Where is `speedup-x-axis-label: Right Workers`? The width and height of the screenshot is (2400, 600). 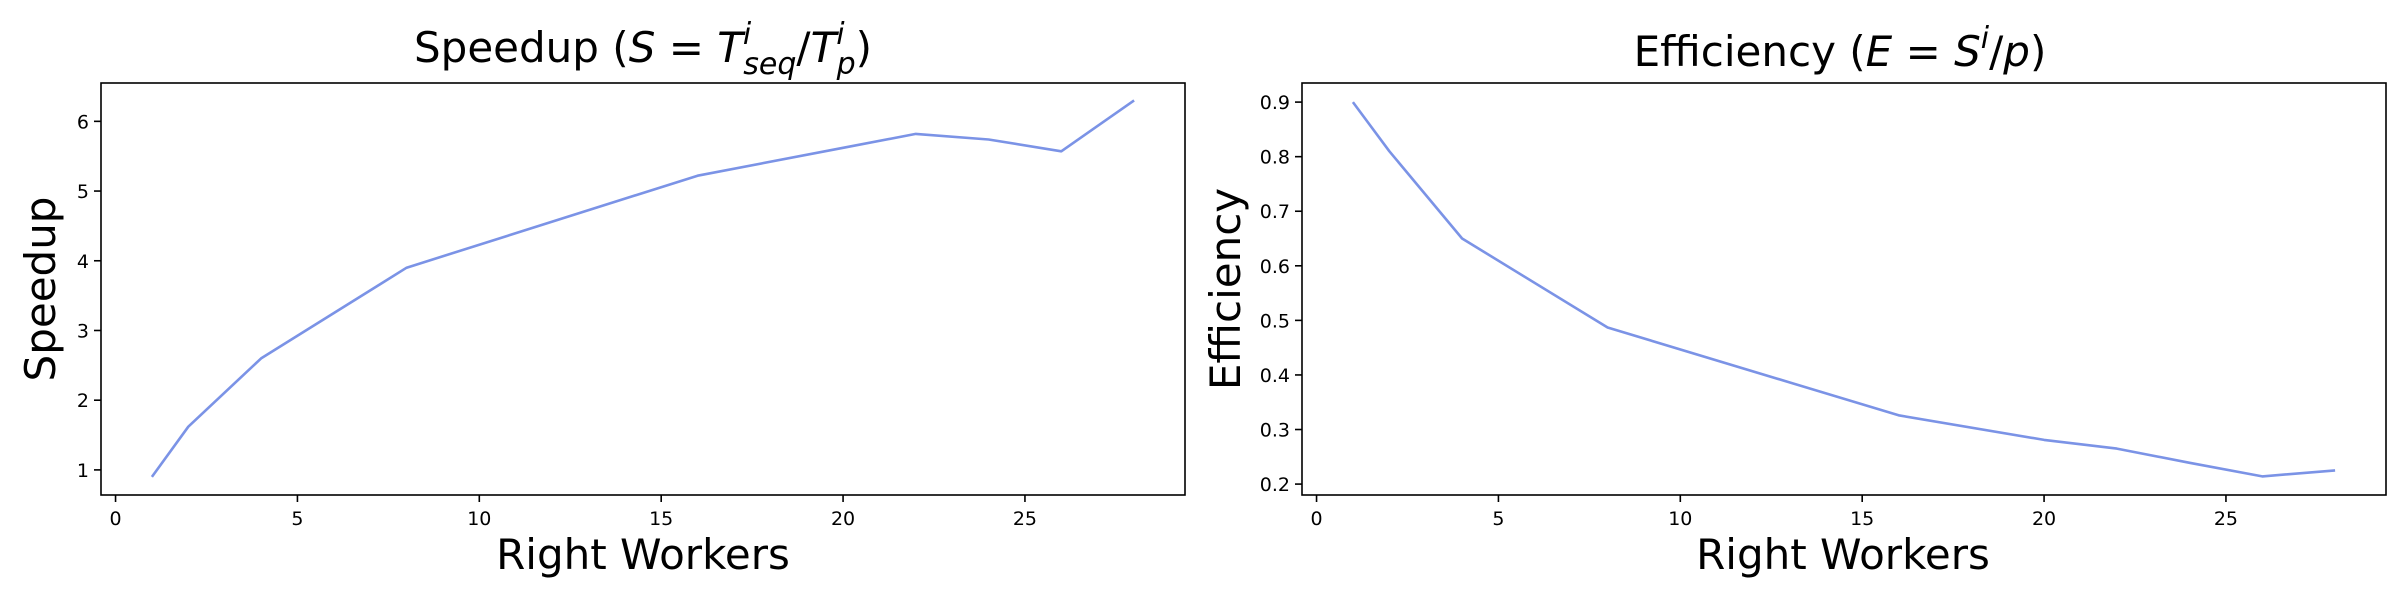 speedup-x-axis-label: Right Workers is located at coordinates (643, 554).